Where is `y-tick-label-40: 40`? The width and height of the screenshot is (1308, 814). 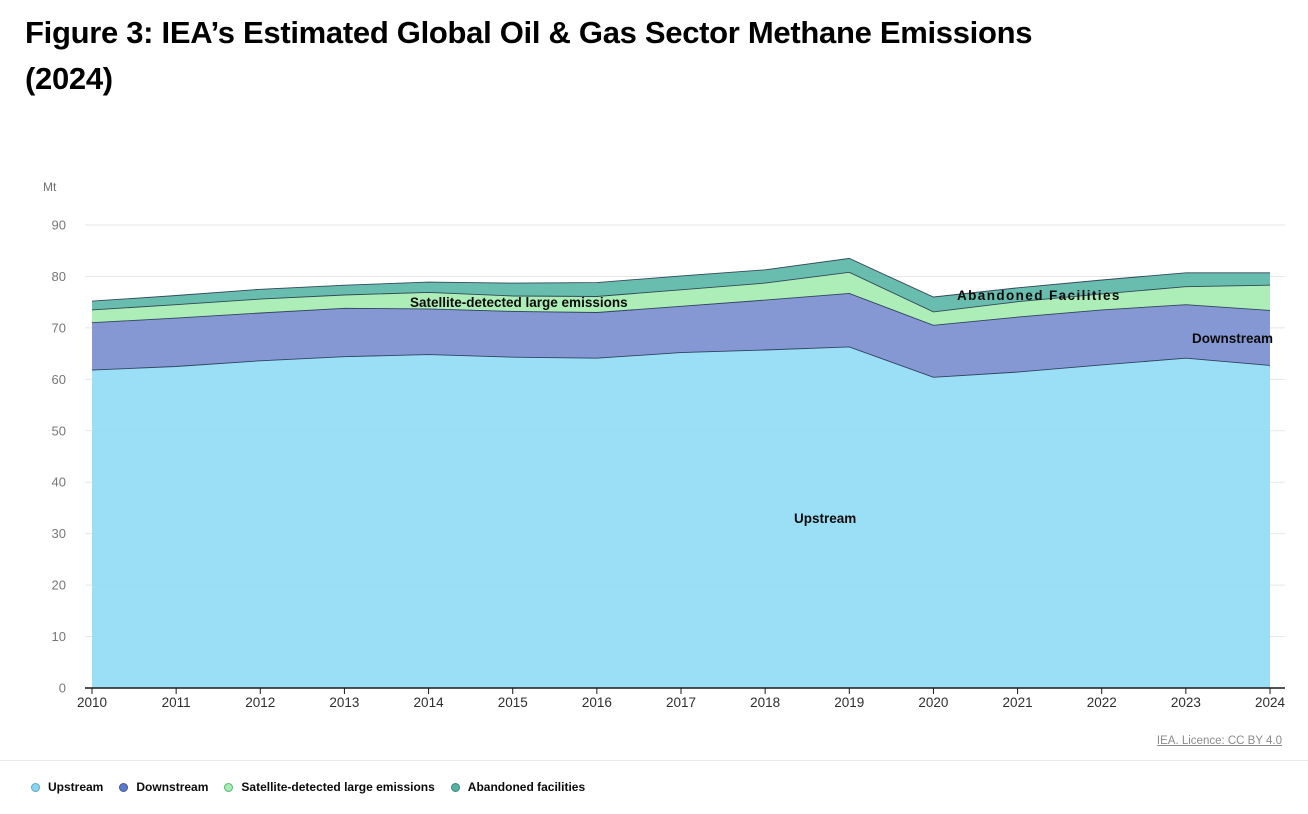
y-tick-label-40: 40 is located at coordinates (59, 482).